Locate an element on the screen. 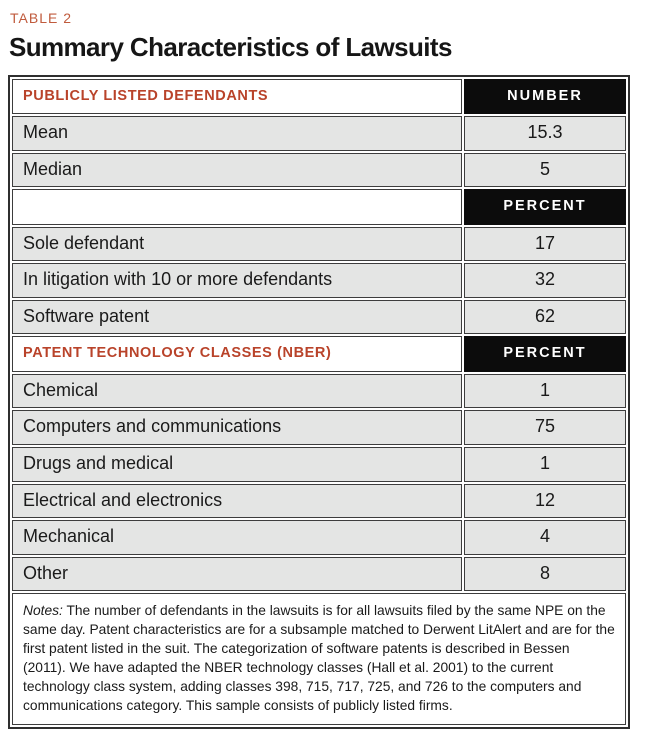 Image resolution: width=646 pixels, height=735 pixels. row-label: Computers and communications is located at coordinates (237, 427).